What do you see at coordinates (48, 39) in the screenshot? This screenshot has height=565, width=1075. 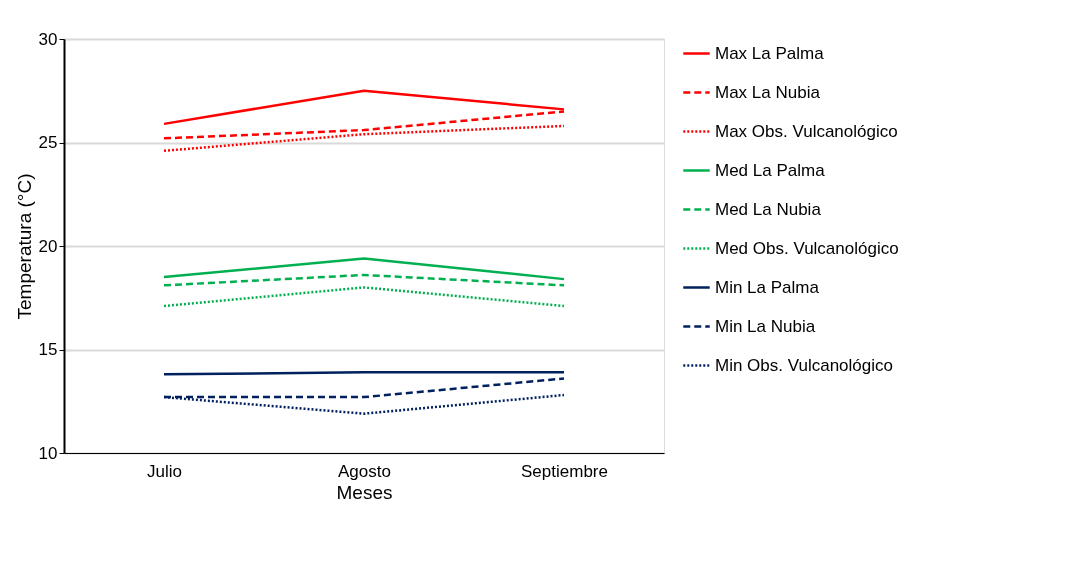 I see `y-tick-label: 30` at bounding box center [48, 39].